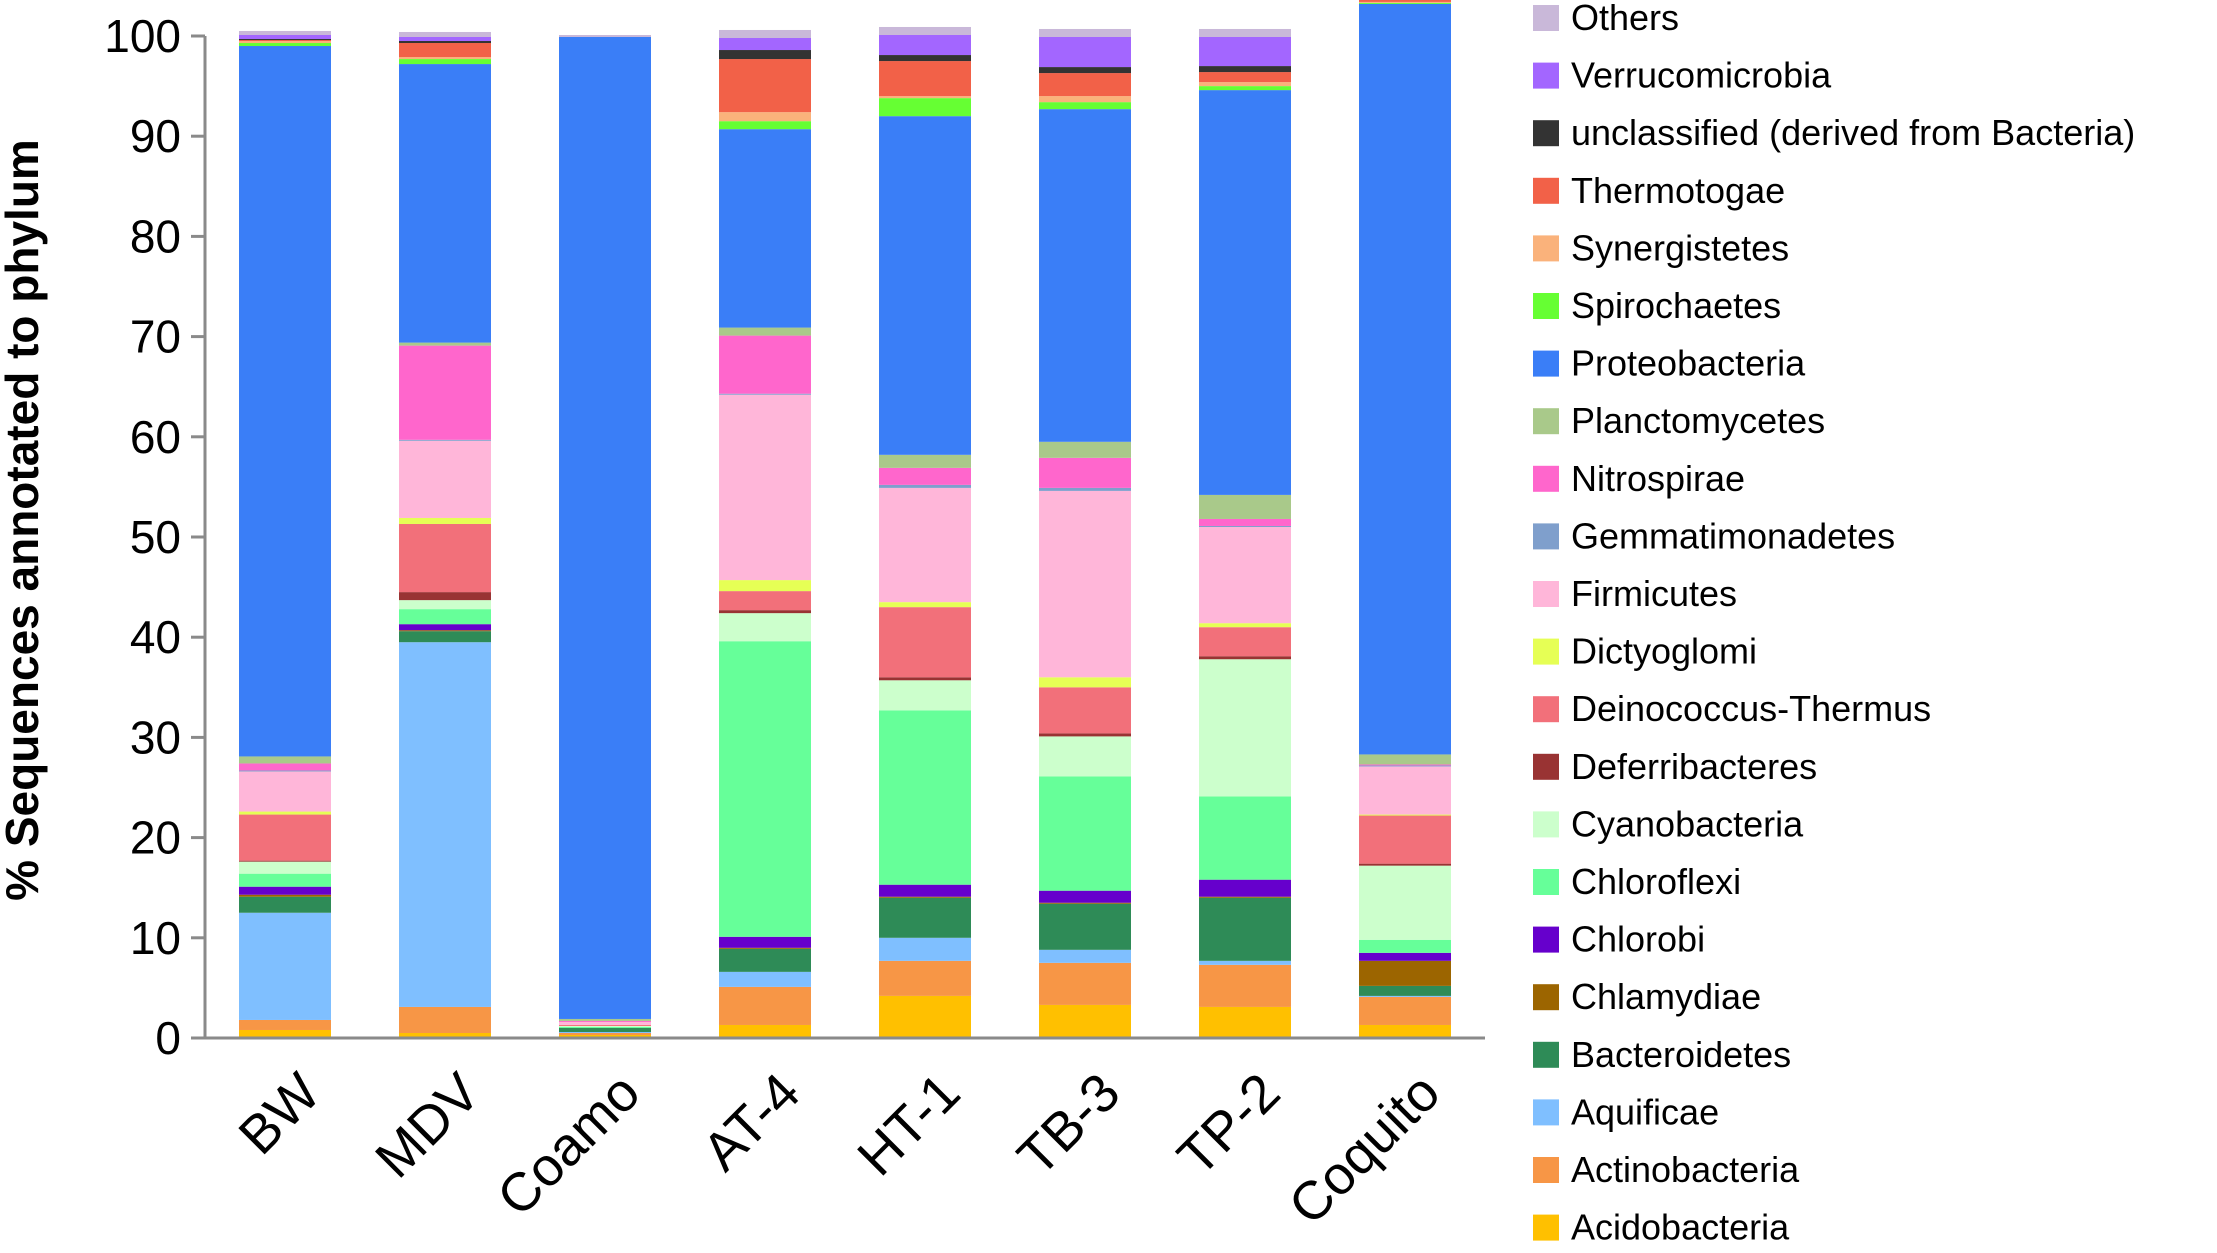 Image resolution: width=2217 pixels, height=1253 pixels. I want to click on x-tick-label: AT-4, so click(751, 1122).